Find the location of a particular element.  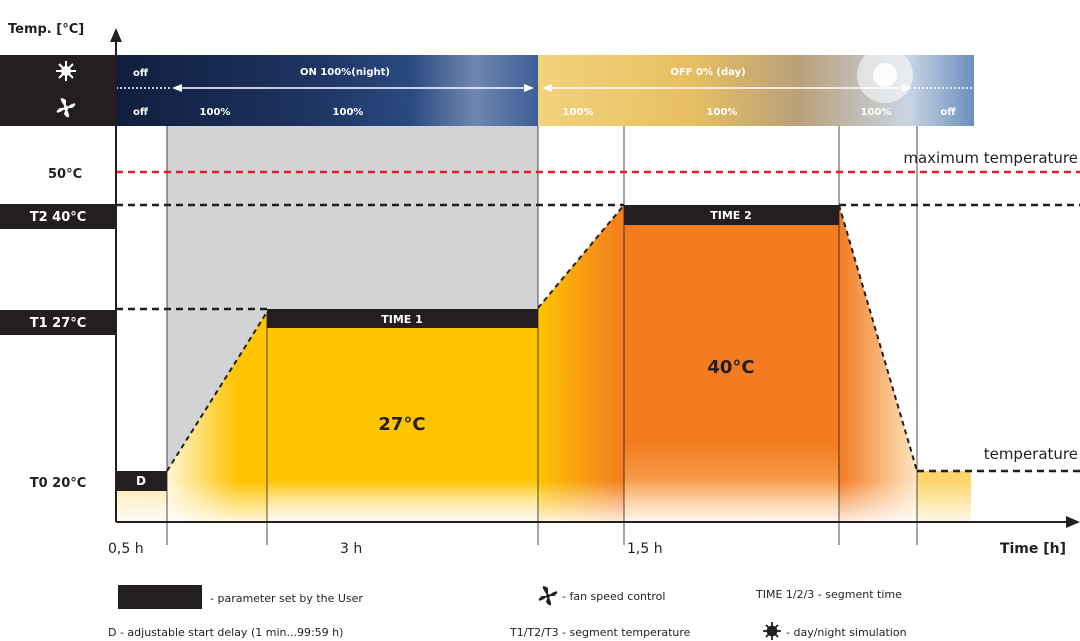

t2-tag is located at coordinates (58, 216).